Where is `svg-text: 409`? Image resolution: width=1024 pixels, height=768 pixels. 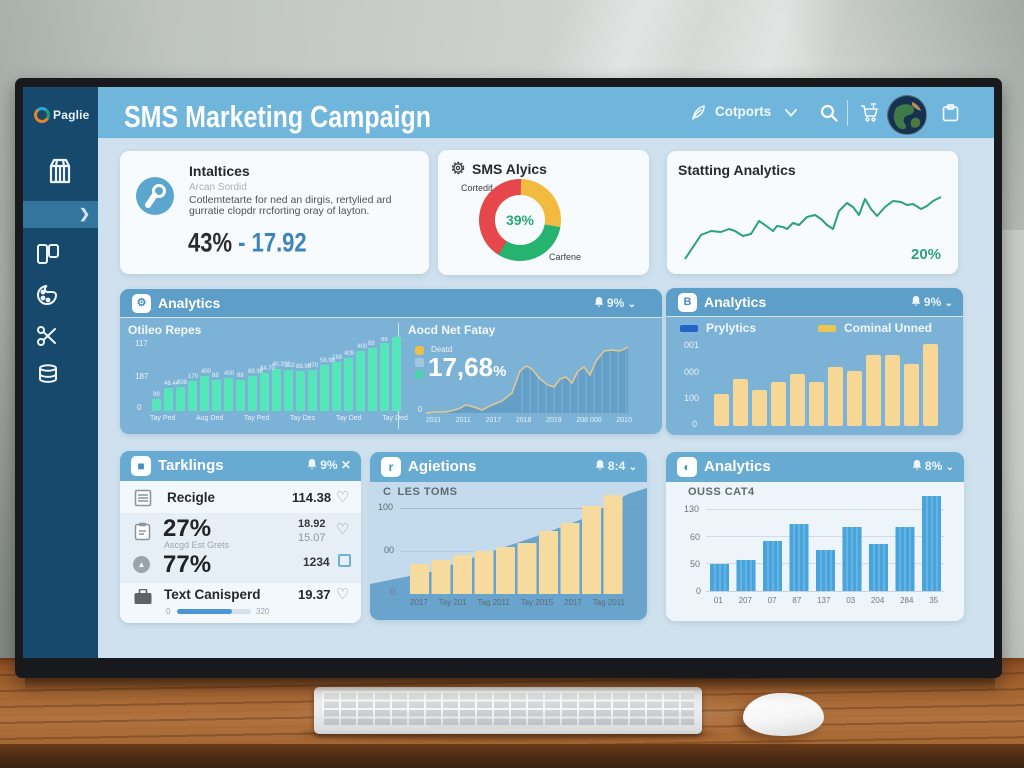 svg-text: 409 is located at coordinates (349, 354).